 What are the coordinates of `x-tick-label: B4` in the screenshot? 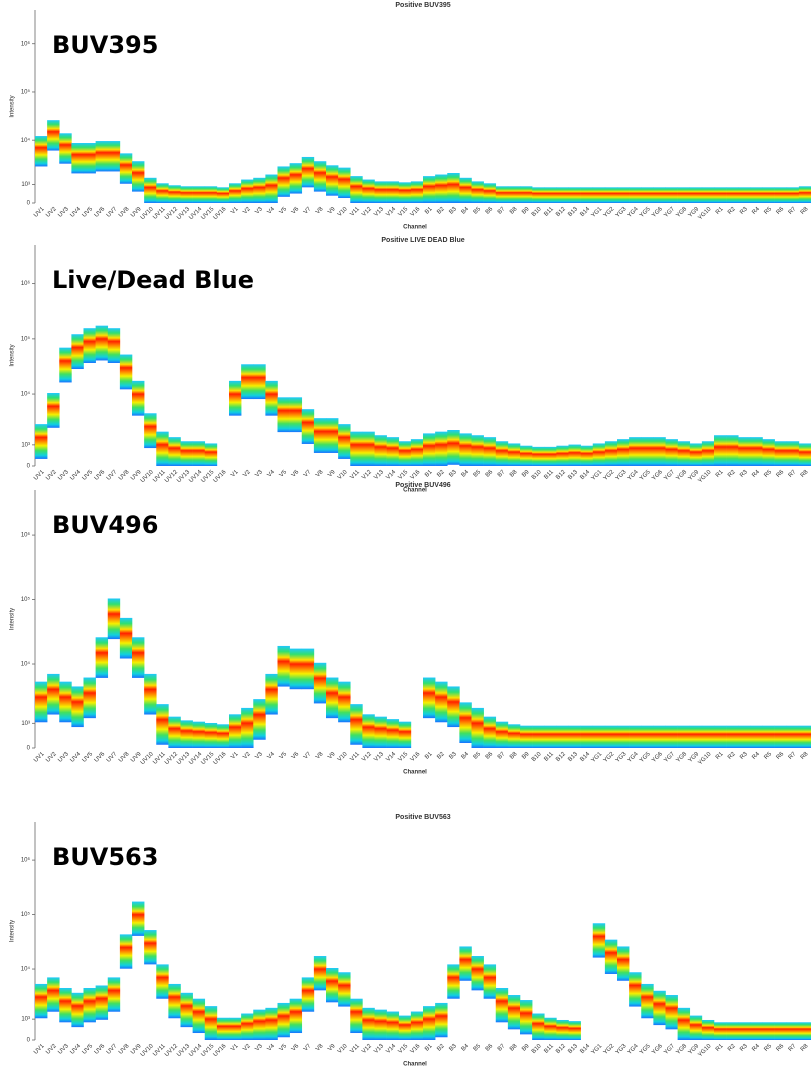 It's located at (466, 756).